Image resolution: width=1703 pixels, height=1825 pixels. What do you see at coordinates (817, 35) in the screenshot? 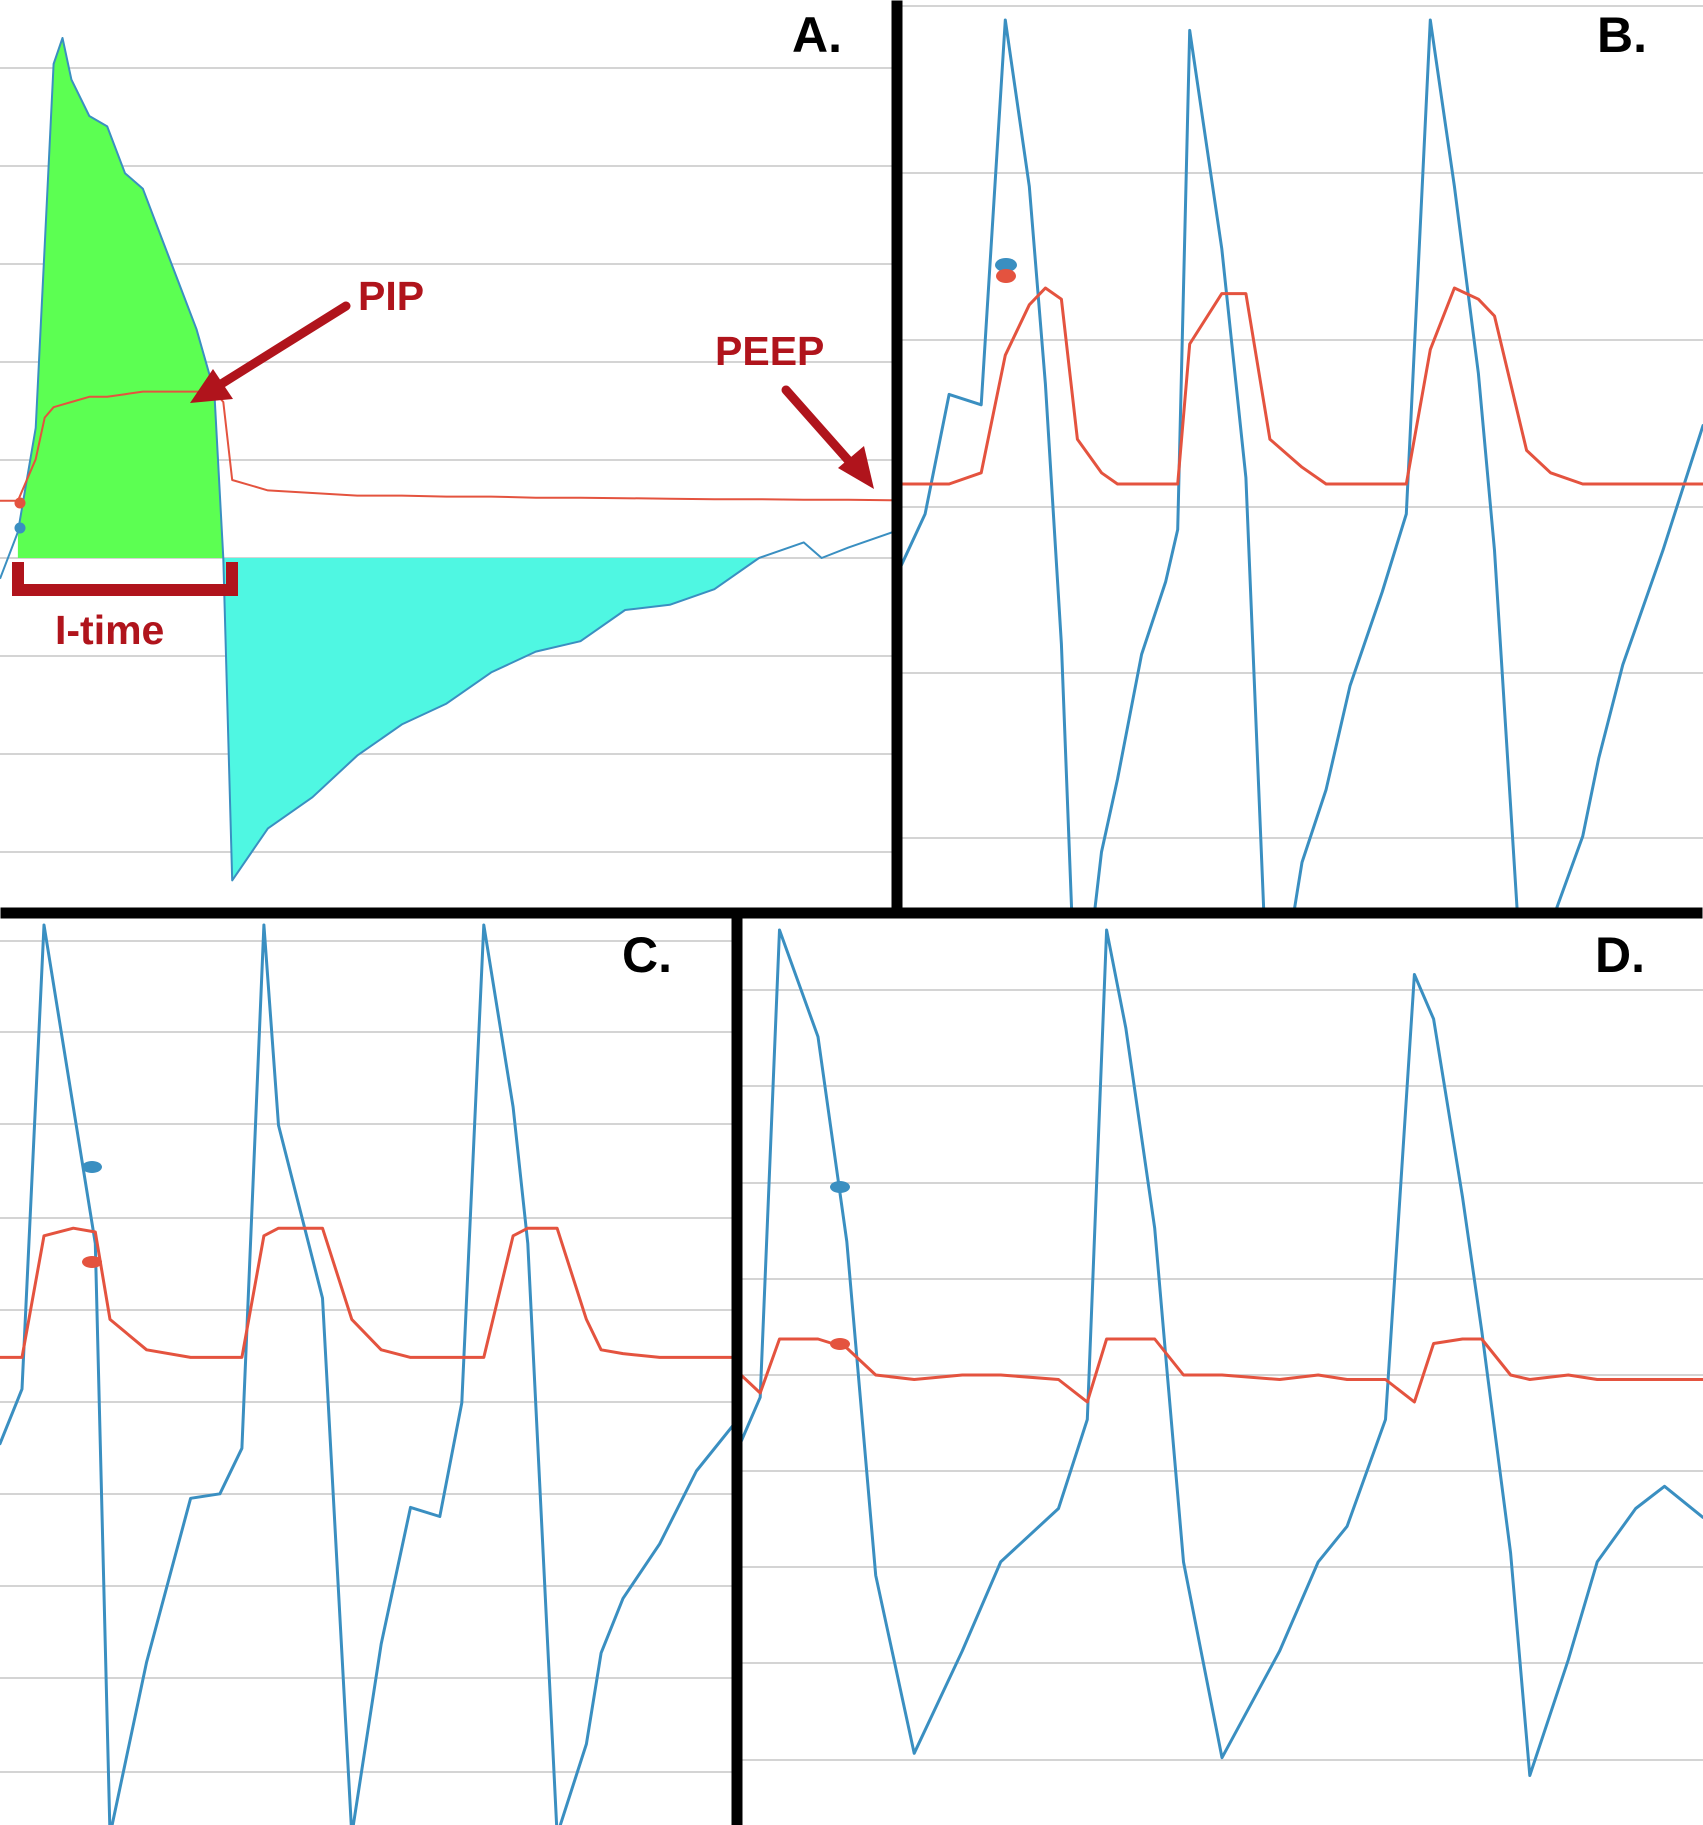
I see `panel-a-label: A.` at bounding box center [817, 35].